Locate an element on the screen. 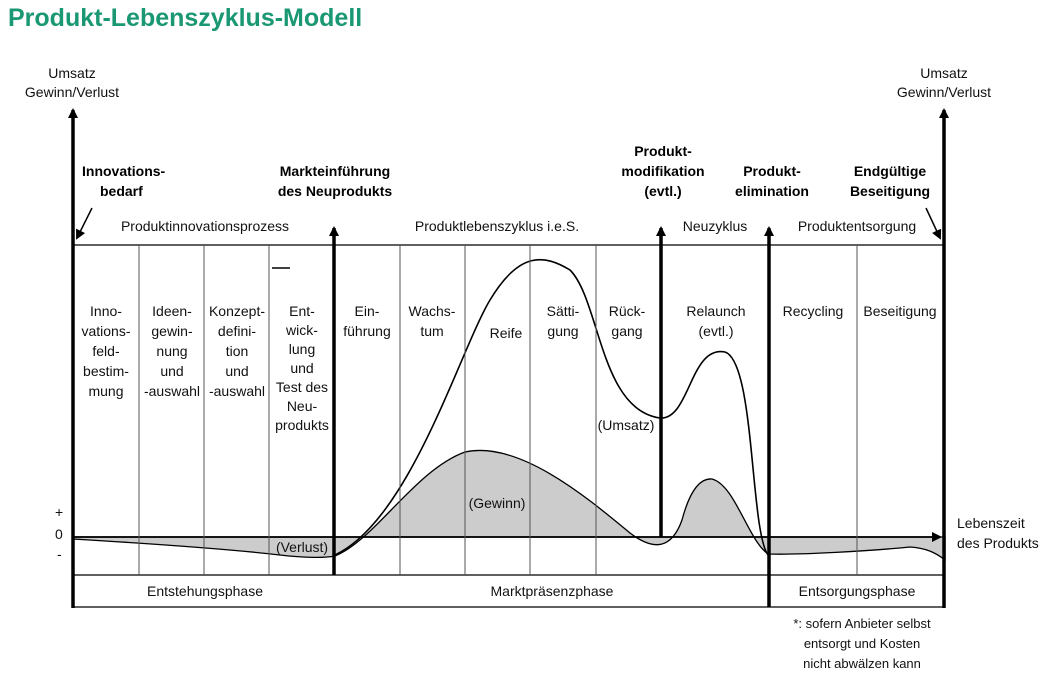 This screenshot has width=1057, height=685. svg-text: tion is located at coordinates (237, 351).